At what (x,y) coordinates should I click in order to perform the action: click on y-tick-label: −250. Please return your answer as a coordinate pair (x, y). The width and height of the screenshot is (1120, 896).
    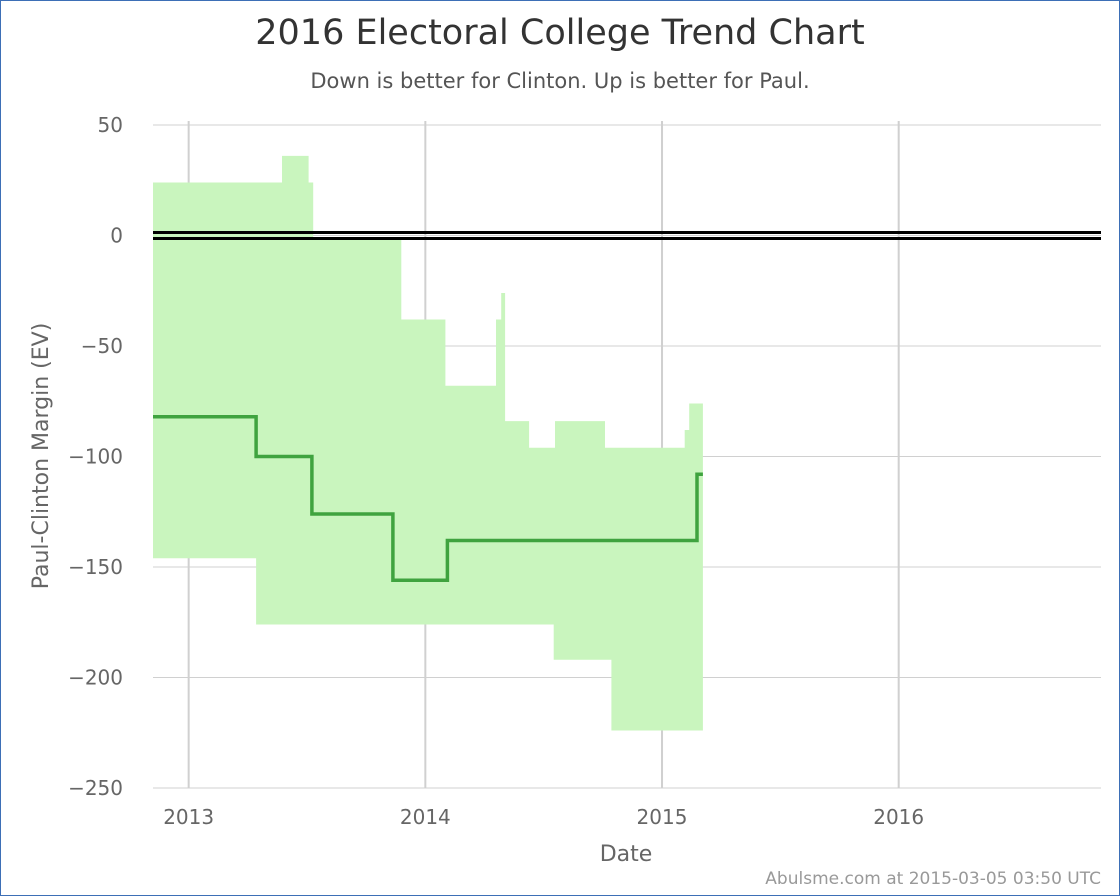
    Looking at the image, I should click on (95, 788).